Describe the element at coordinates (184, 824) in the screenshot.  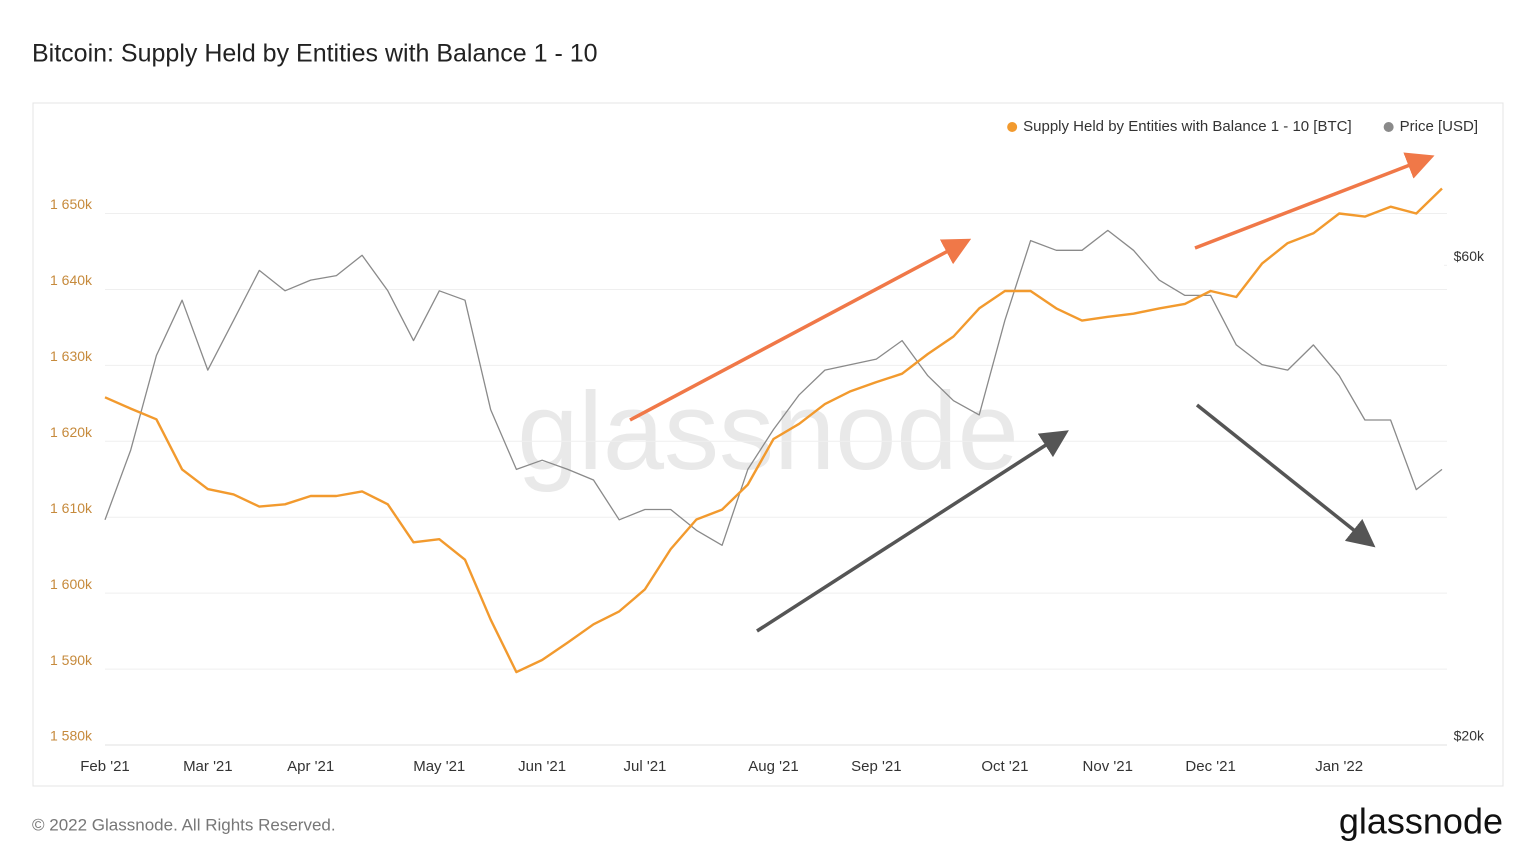
I see `copyright: © 2022 Glassnode. All Rights Reserved.` at that location.